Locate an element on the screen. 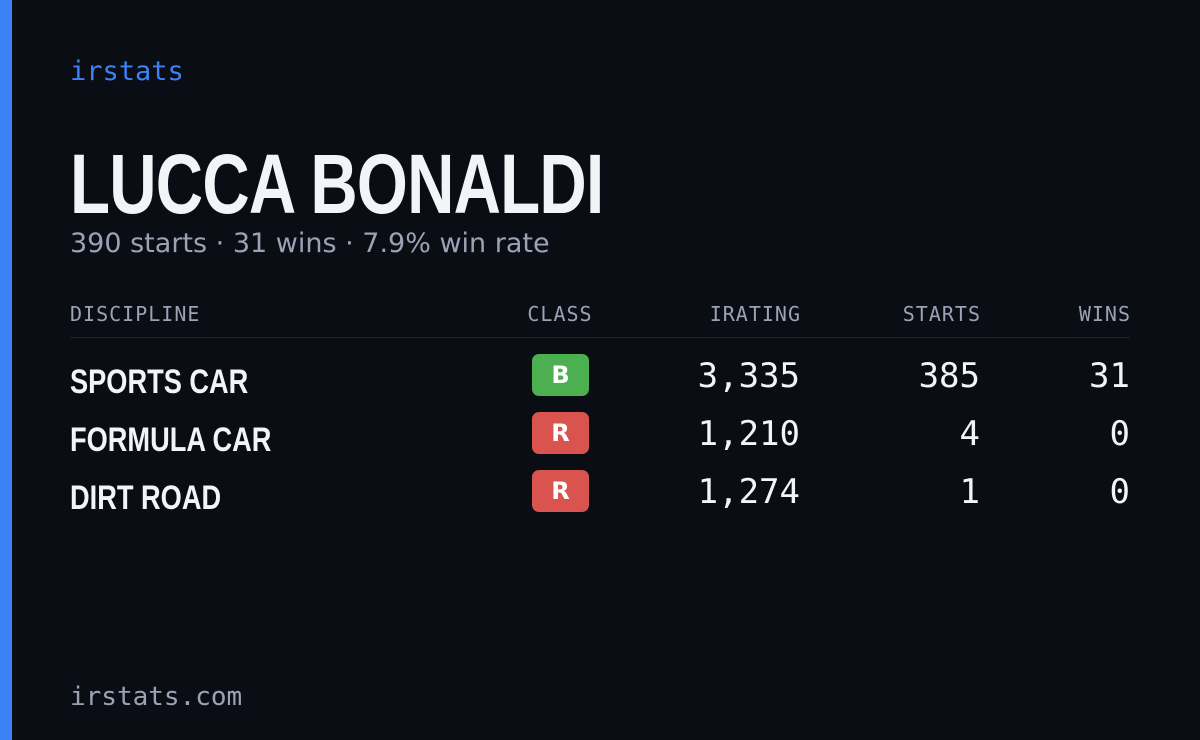  header-cell: STARTS is located at coordinates (941, 314).